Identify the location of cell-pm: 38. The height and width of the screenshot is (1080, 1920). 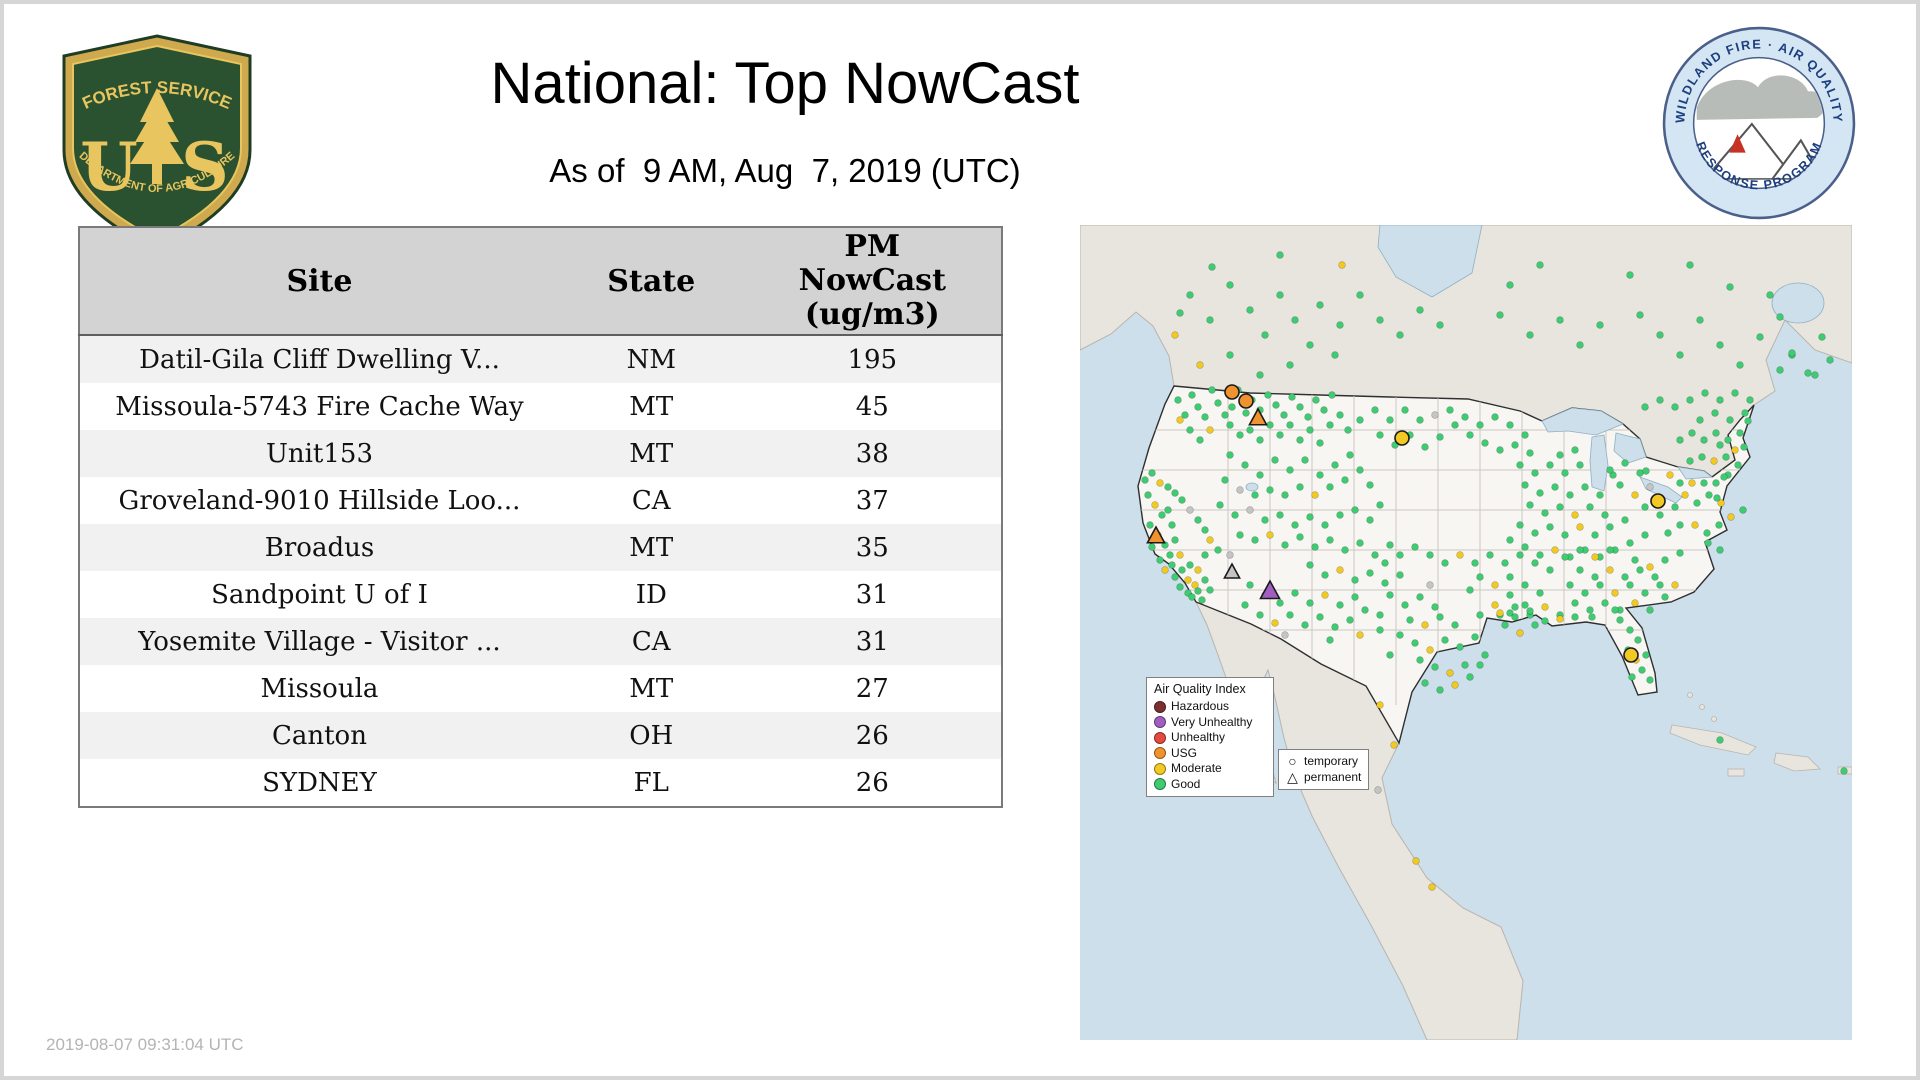
(872, 453).